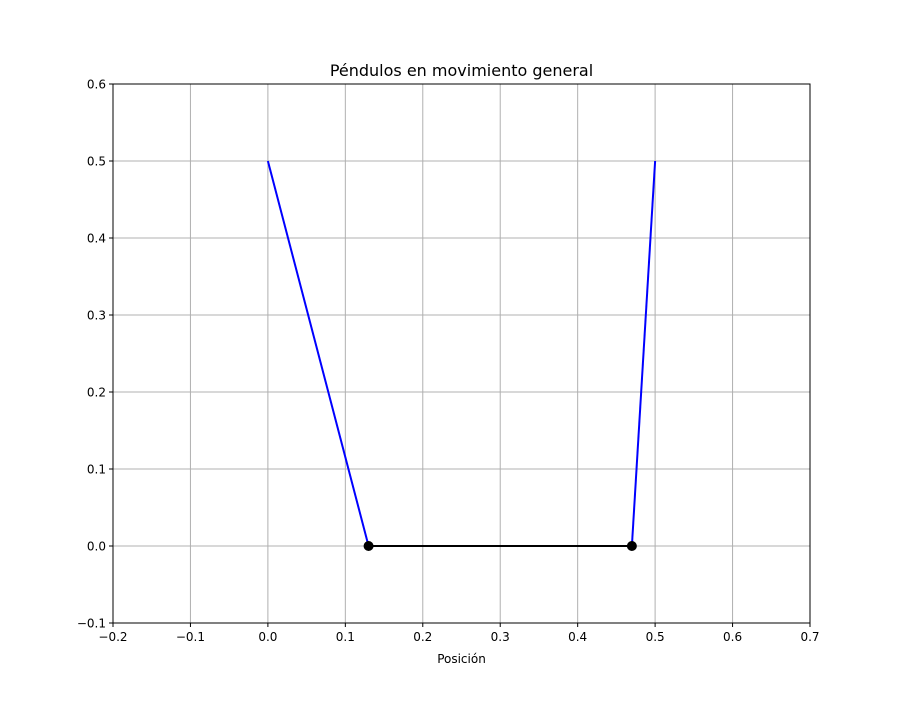 This screenshot has width=900, height=704. Describe the element at coordinates (461, 70) in the screenshot. I see `chart-title: Péndulos en movimiento general` at that location.